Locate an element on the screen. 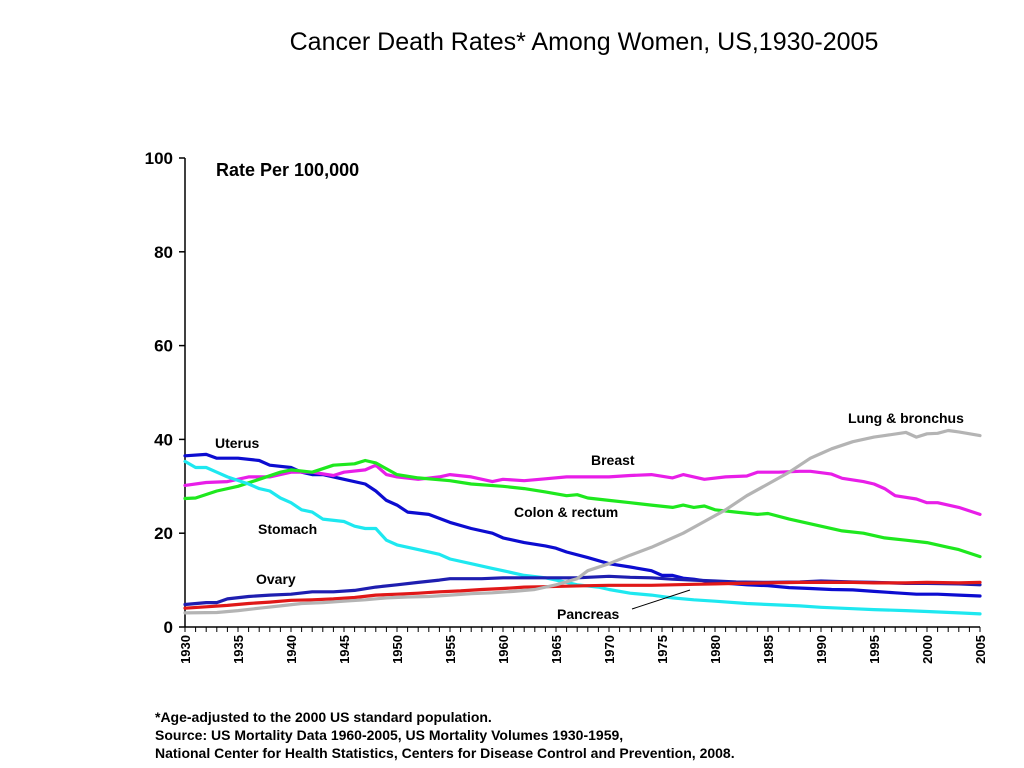 The height and width of the screenshot is (768, 1024). x-tick-label: 1975 is located at coordinates (662, 649).